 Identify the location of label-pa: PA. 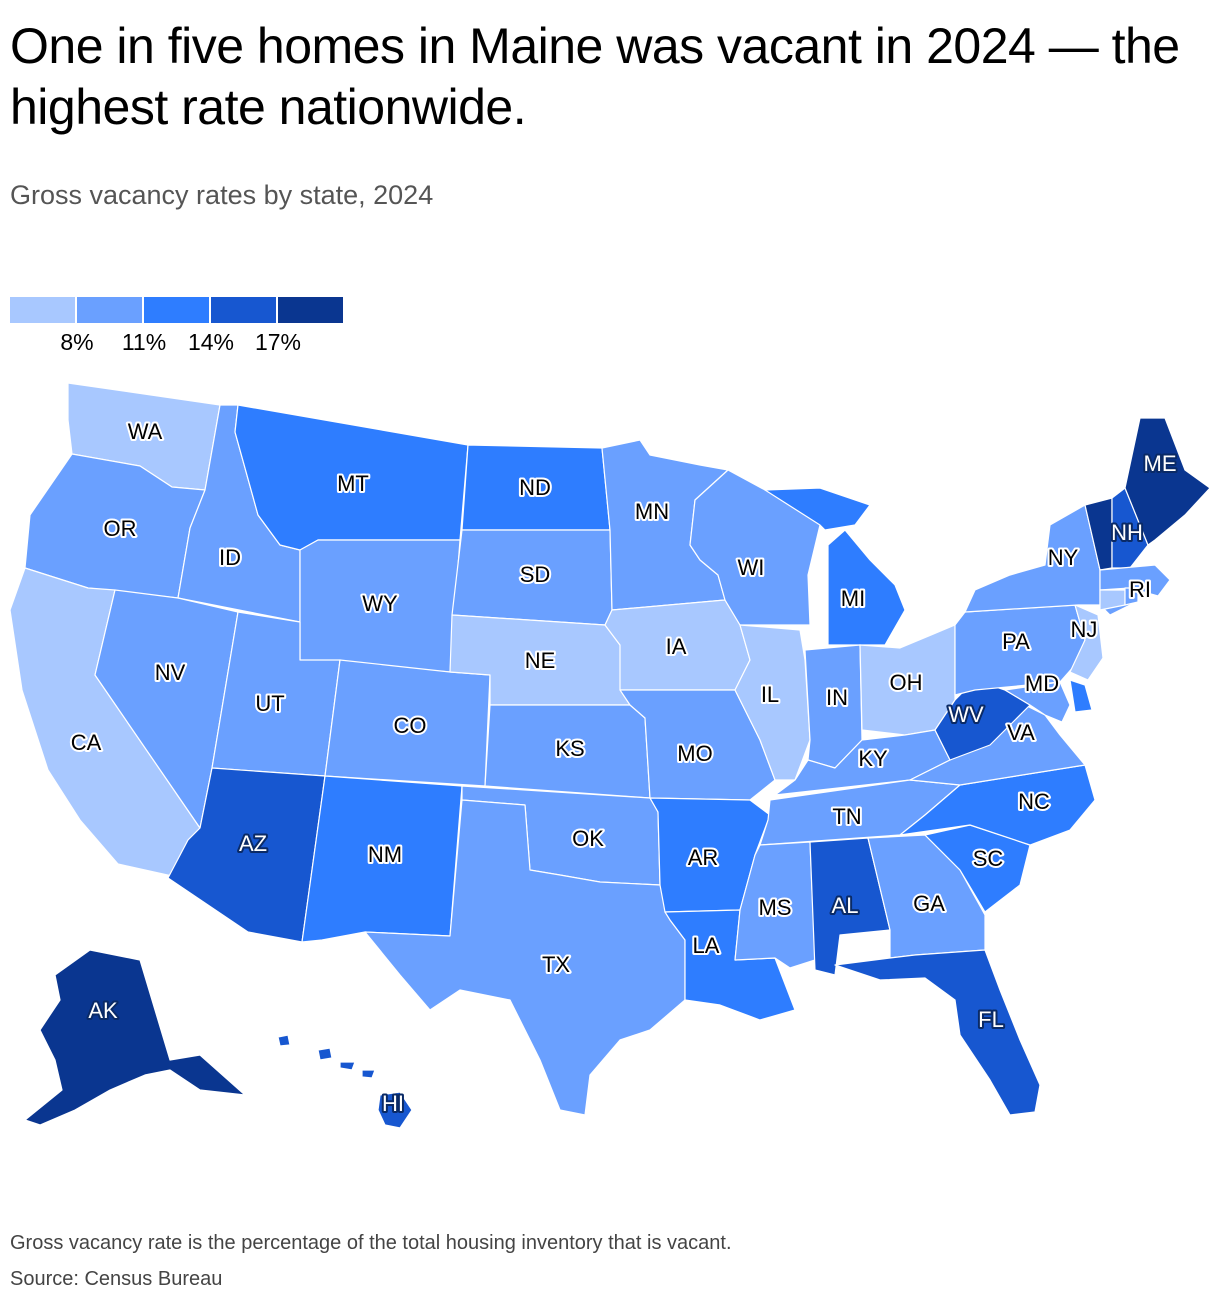
(1016, 641).